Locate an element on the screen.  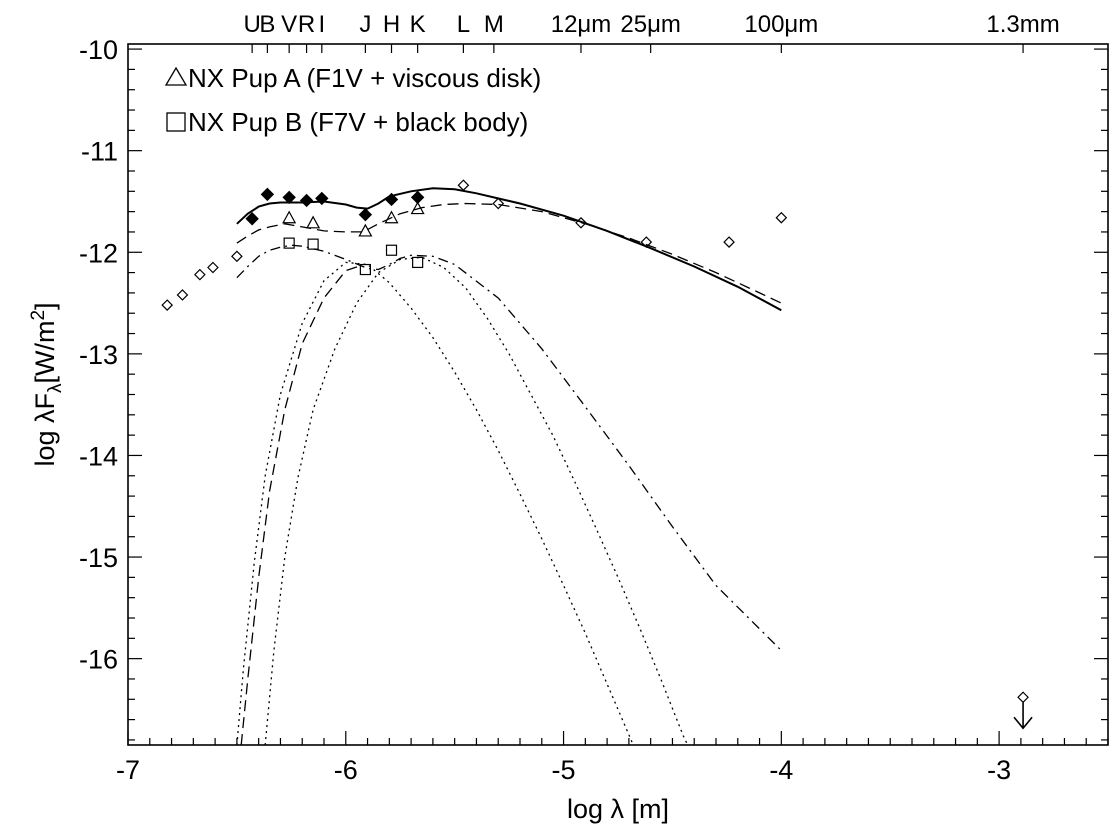
band-label: 25μm is located at coordinates (650, 24).